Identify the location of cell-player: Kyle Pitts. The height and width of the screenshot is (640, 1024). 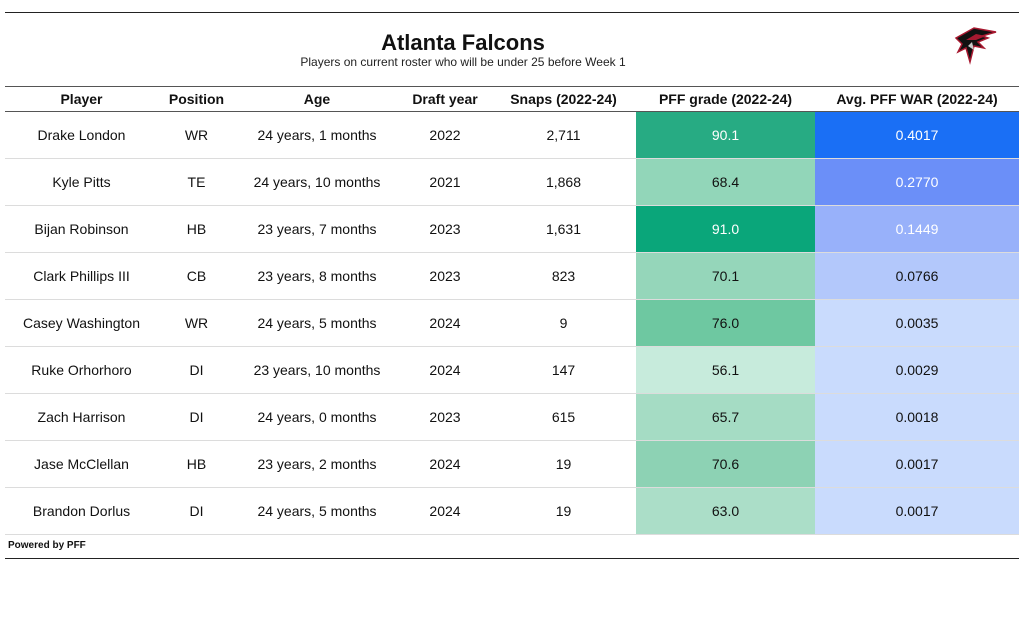
(81, 182).